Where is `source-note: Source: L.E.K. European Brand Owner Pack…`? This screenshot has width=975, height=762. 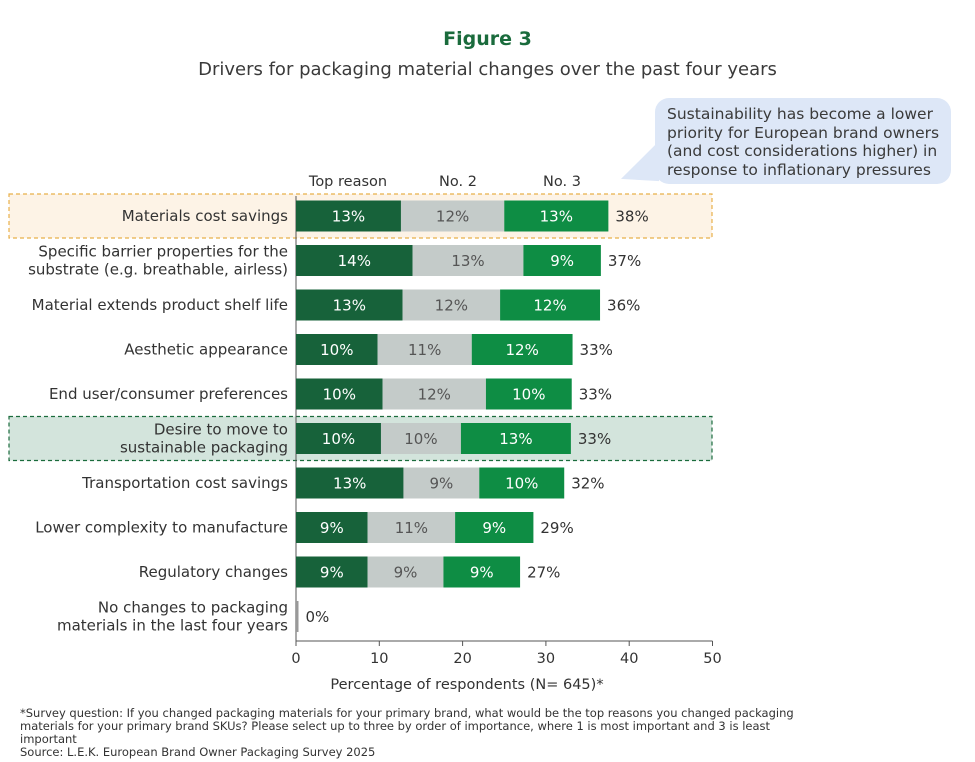 source-note: Source: L.E.K. European Brand Owner Pack… is located at coordinates (198, 752).